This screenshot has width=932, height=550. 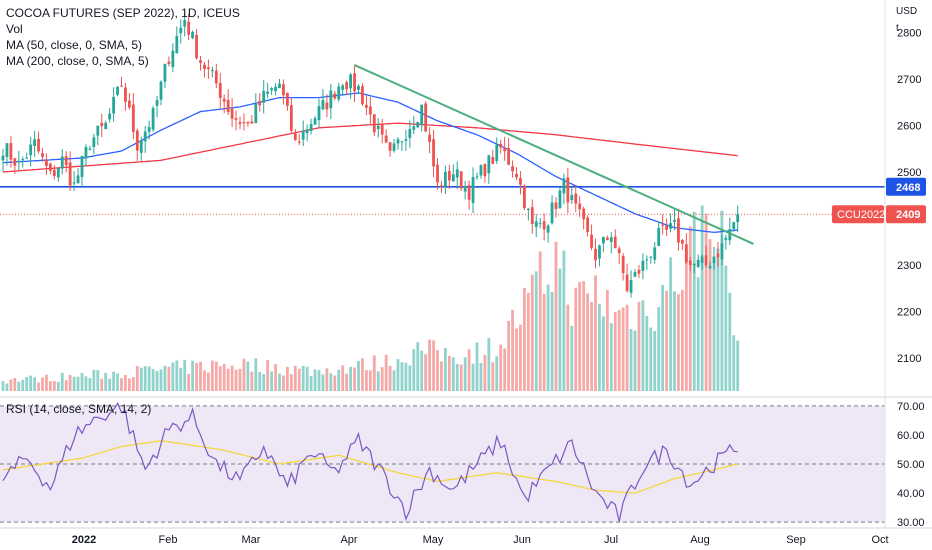 What do you see at coordinates (909, 34) in the screenshot?
I see `price-tick-label: 2800` at bounding box center [909, 34].